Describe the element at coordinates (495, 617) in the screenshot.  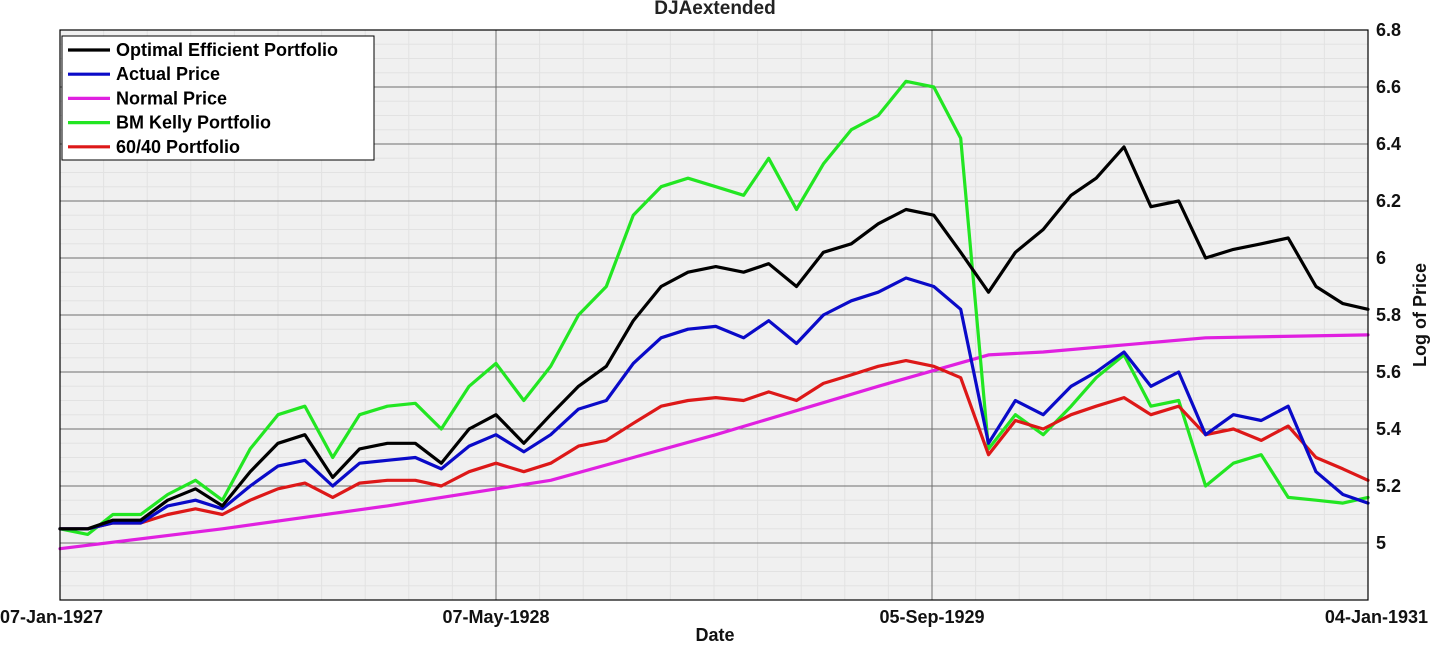
I see `x-tick-label: 07-May-1928` at that location.